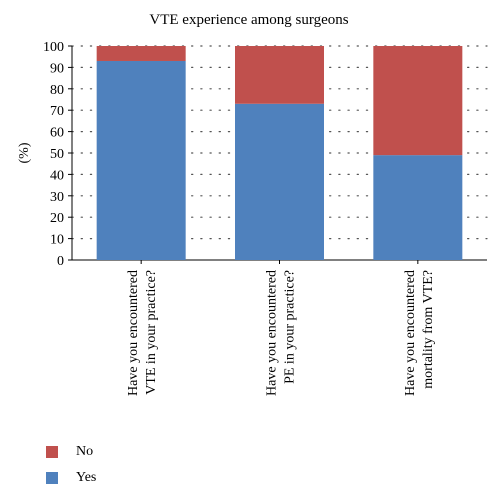  I want to click on y-tick-label: 90, so click(57, 68).